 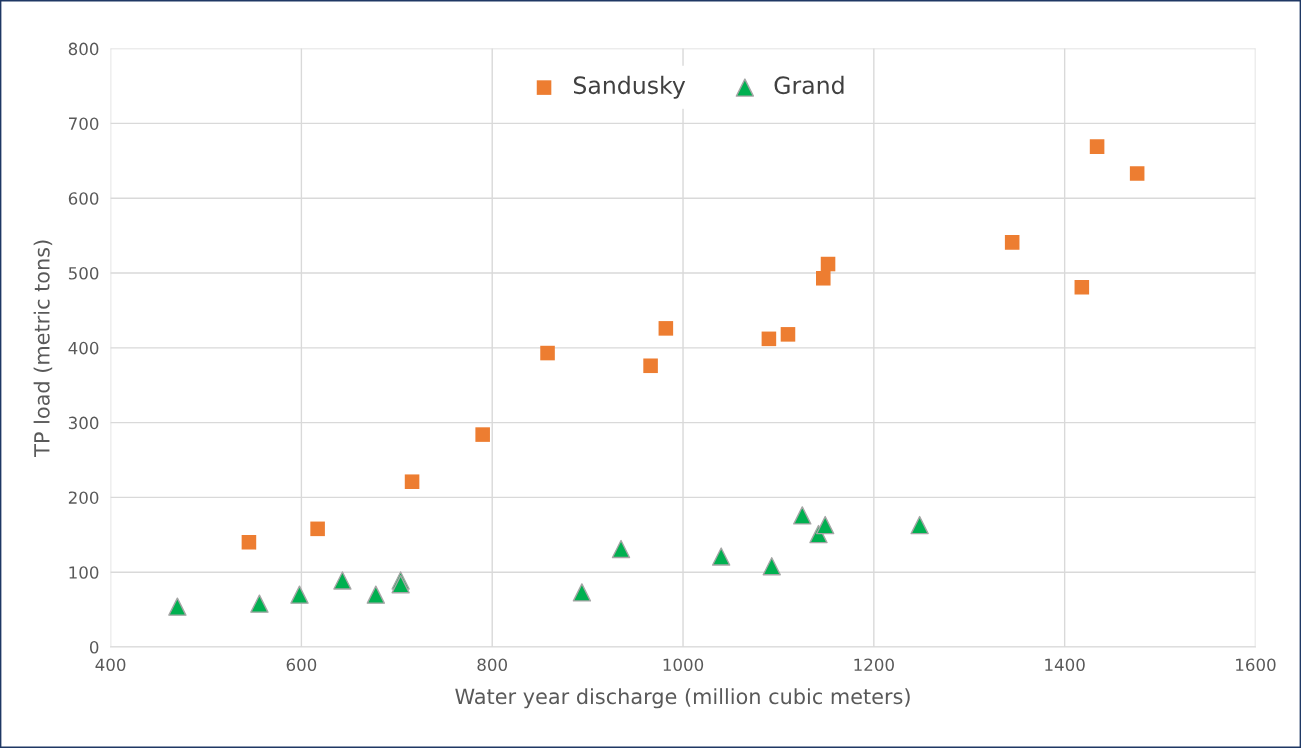 What do you see at coordinates (83, 423) in the screenshot?
I see `y-tick-label: 300` at bounding box center [83, 423].